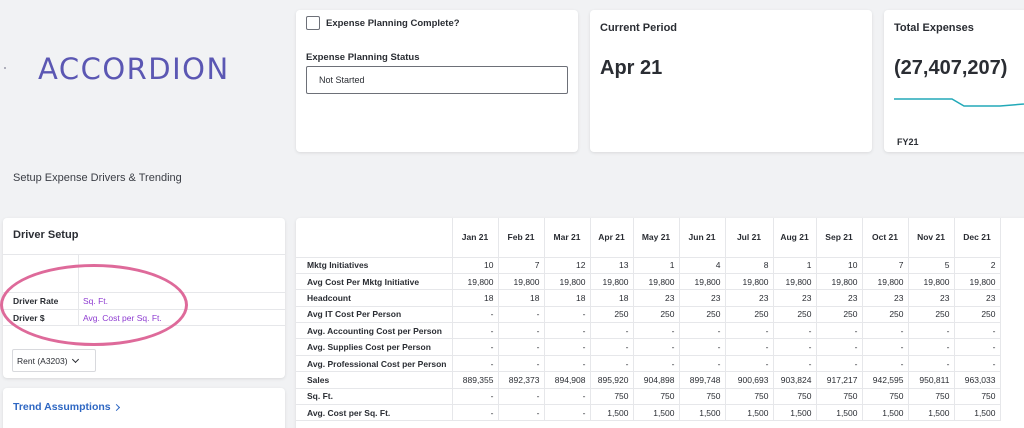  I want to click on table-cell: 904,898, so click(656, 380).